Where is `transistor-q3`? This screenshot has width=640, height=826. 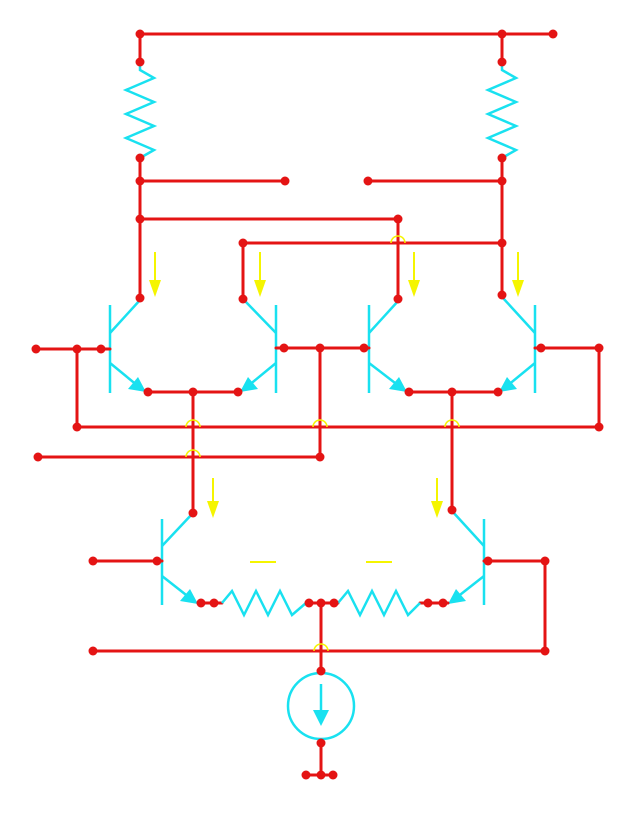 transistor-q3 is located at coordinates (384, 346).